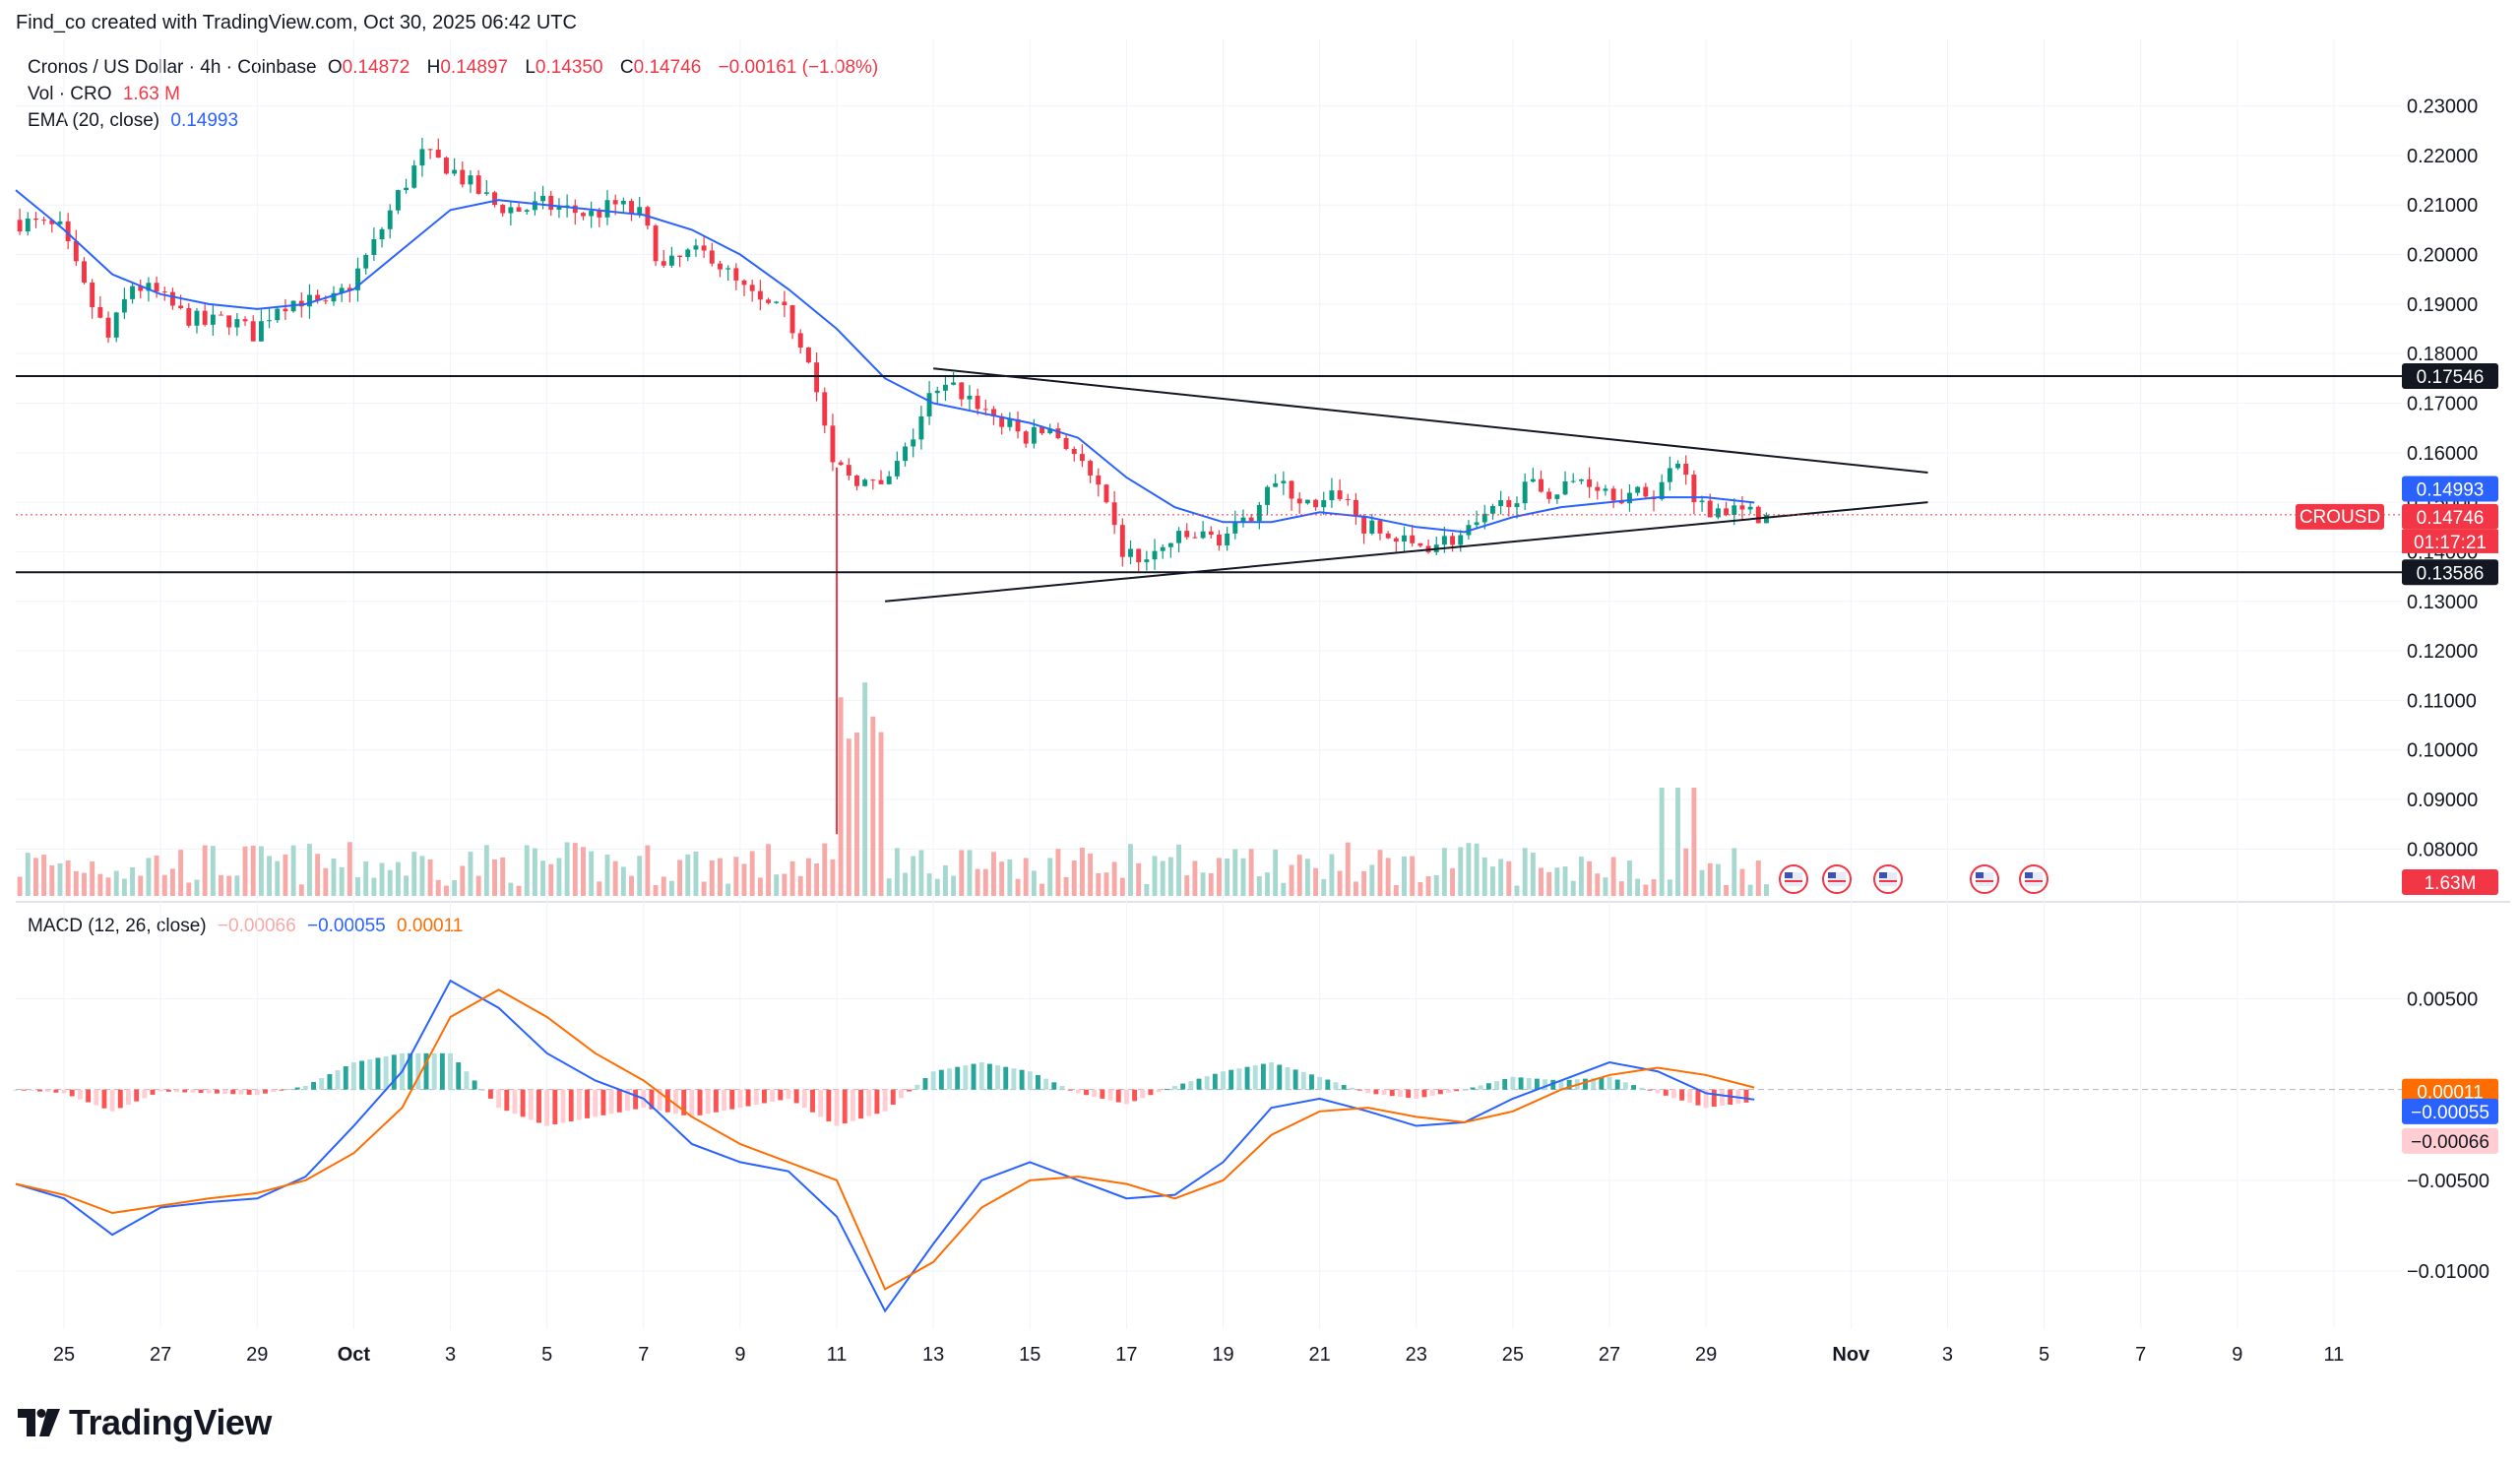  I want to click on macd-signal-value: 0.00011, so click(430, 926).